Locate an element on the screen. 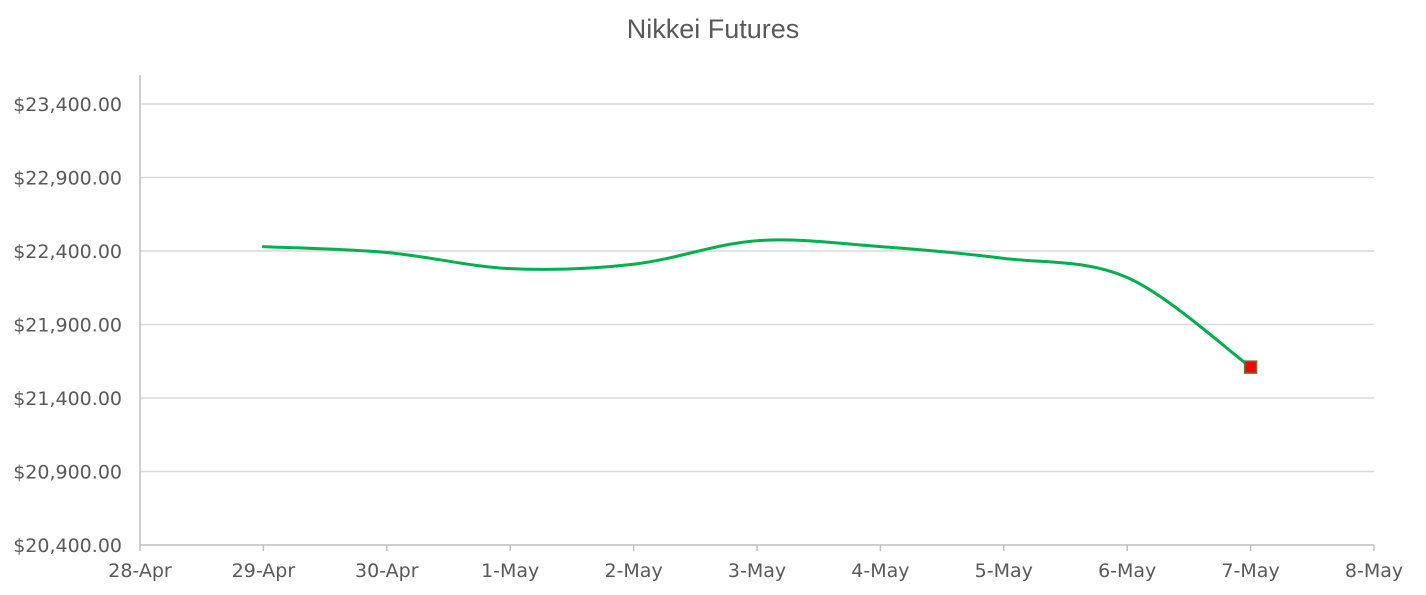  x-tick-label: 30-Apr is located at coordinates (387, 571).